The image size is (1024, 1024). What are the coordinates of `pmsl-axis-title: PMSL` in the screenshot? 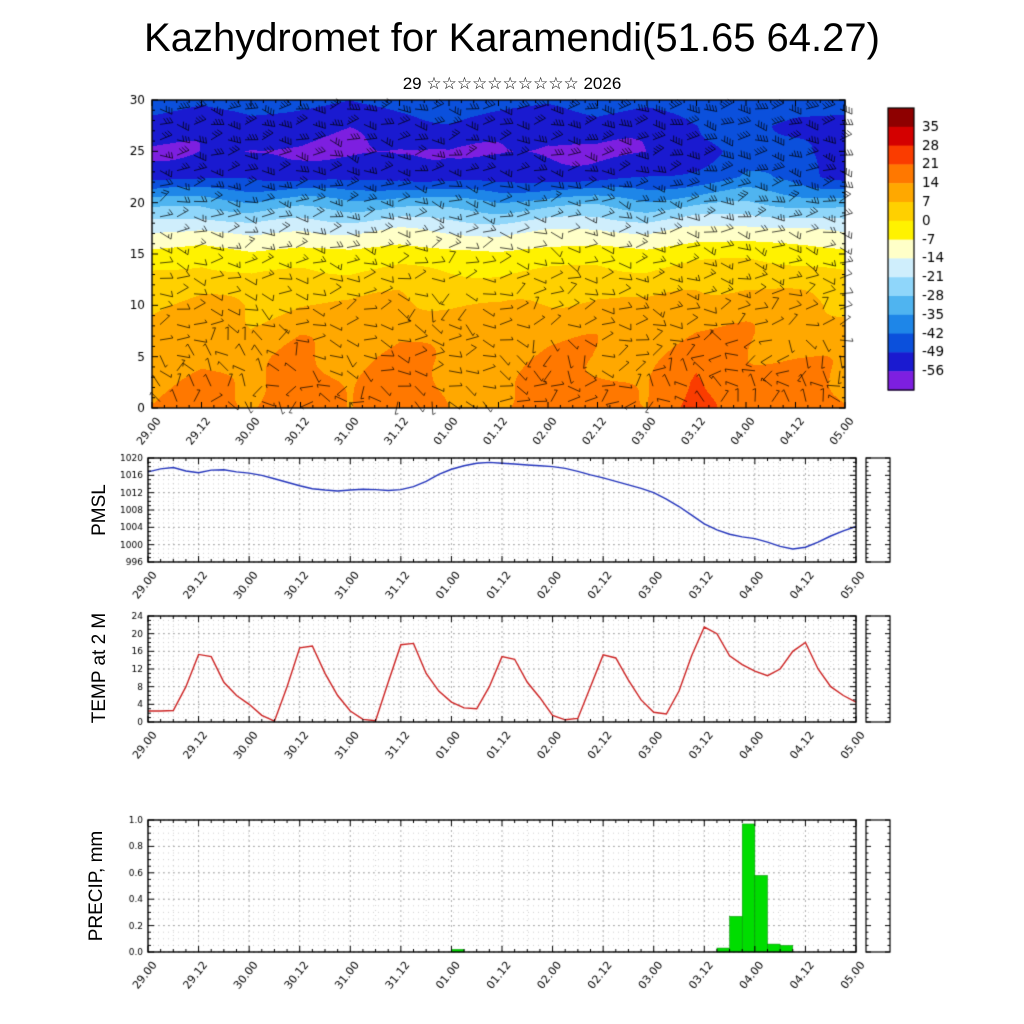 It's located at (99, 510).